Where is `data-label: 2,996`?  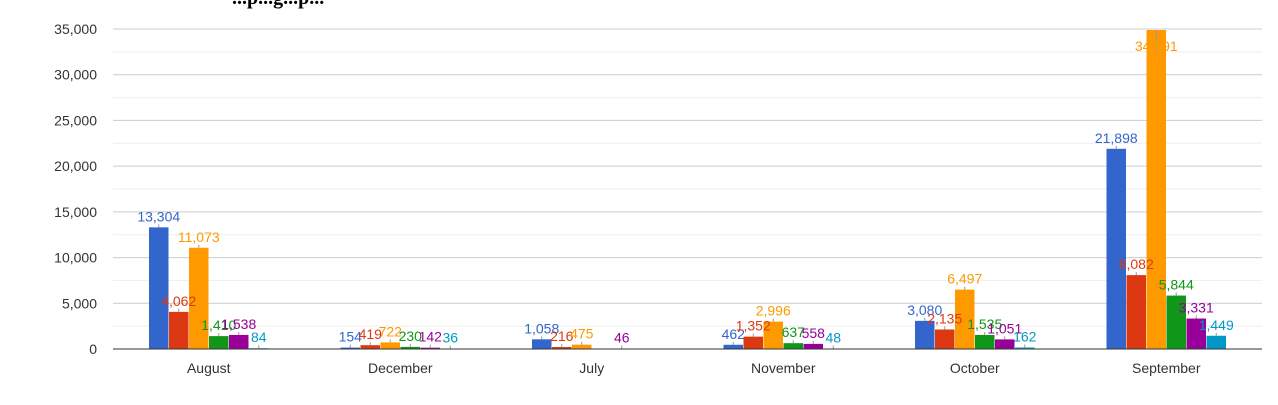 data-label: 2,996 is located at coordinates (773, 311).